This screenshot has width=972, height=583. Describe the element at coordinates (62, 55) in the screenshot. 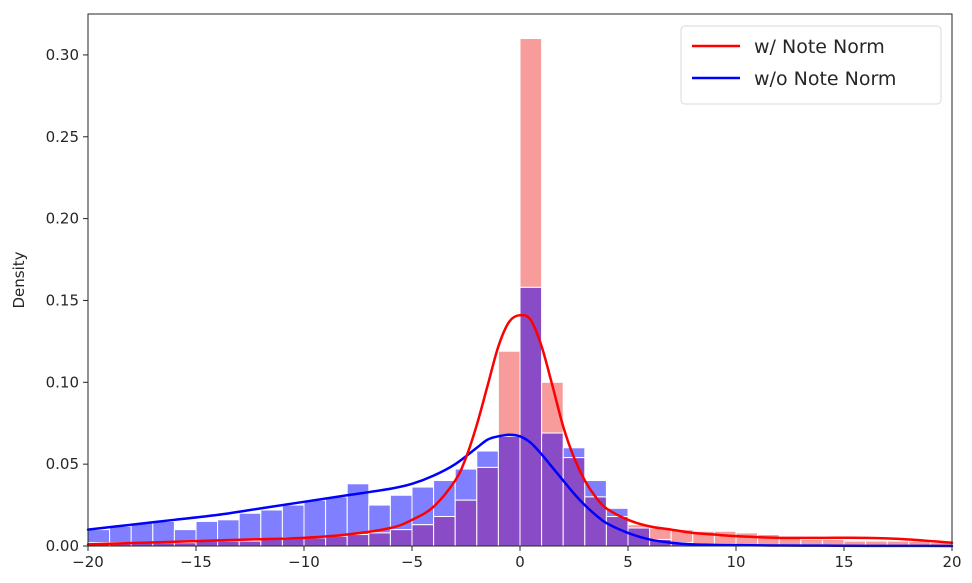

I see `y-tick-label: 0.30` at that location.